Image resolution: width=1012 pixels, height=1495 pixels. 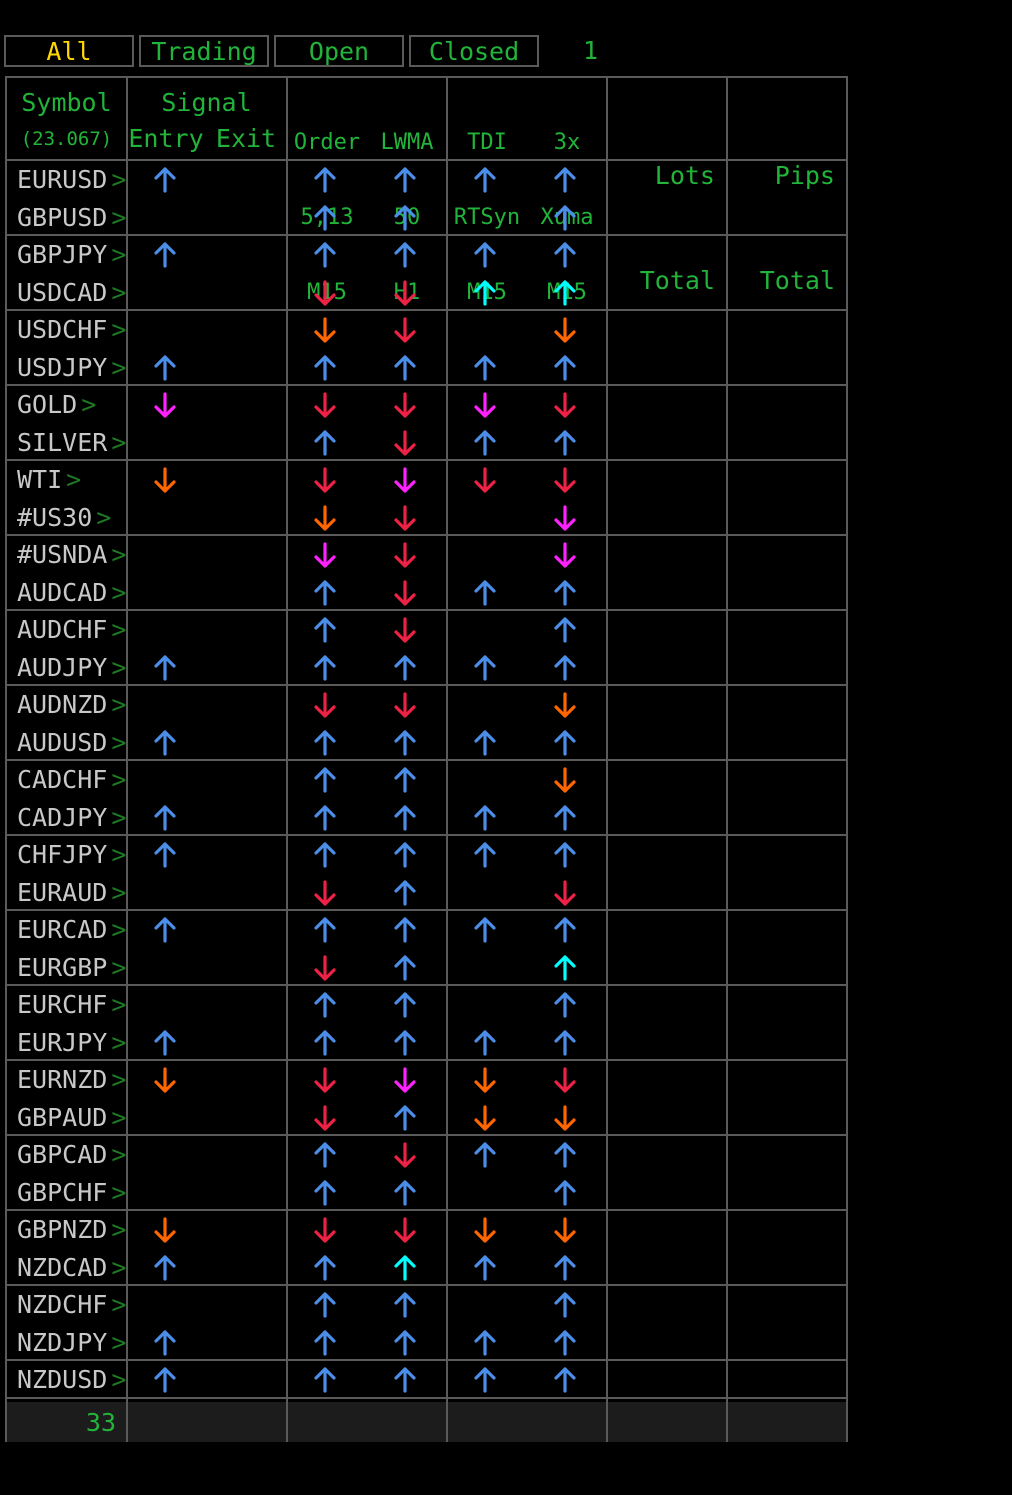 I want to click on symbol-cell: GOLD >, so click(x=56, y=404).